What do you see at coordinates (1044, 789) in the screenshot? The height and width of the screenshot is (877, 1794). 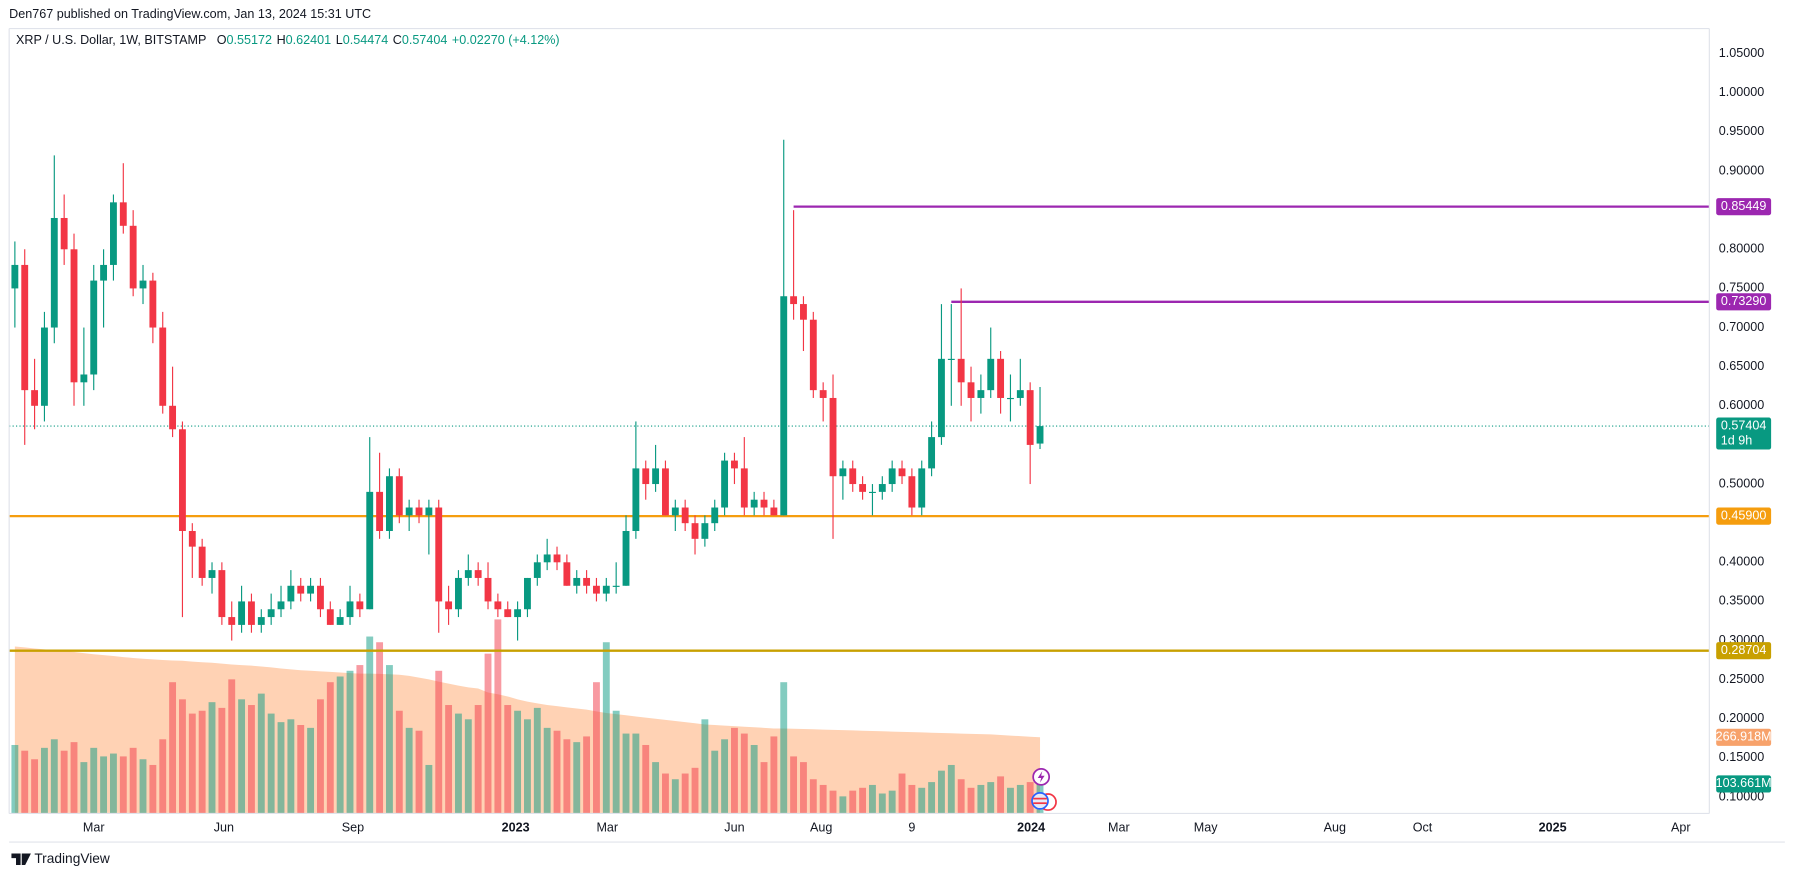 I see `events` at bounding box center [1044, 789].